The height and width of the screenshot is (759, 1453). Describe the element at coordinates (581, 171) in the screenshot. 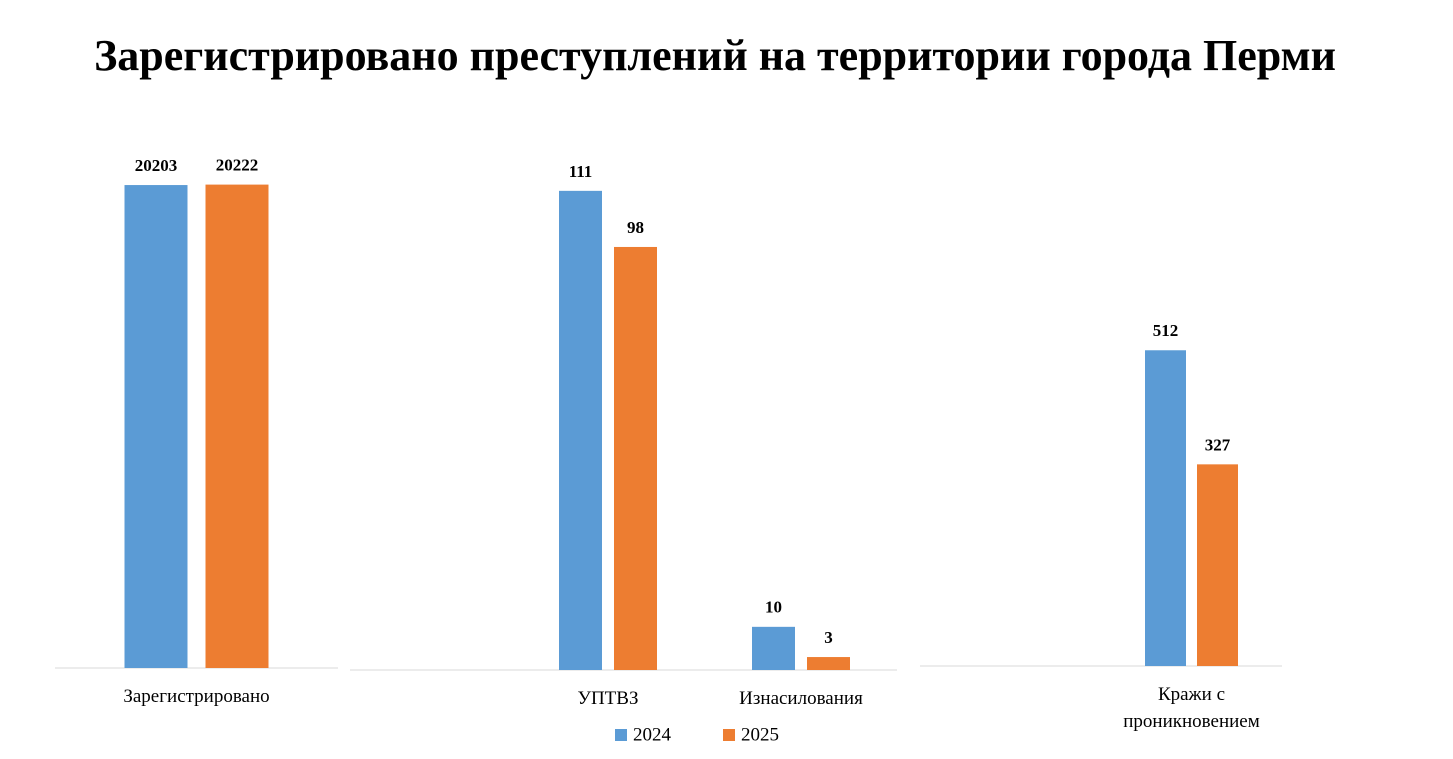

I see `value-label: 111` at that location.